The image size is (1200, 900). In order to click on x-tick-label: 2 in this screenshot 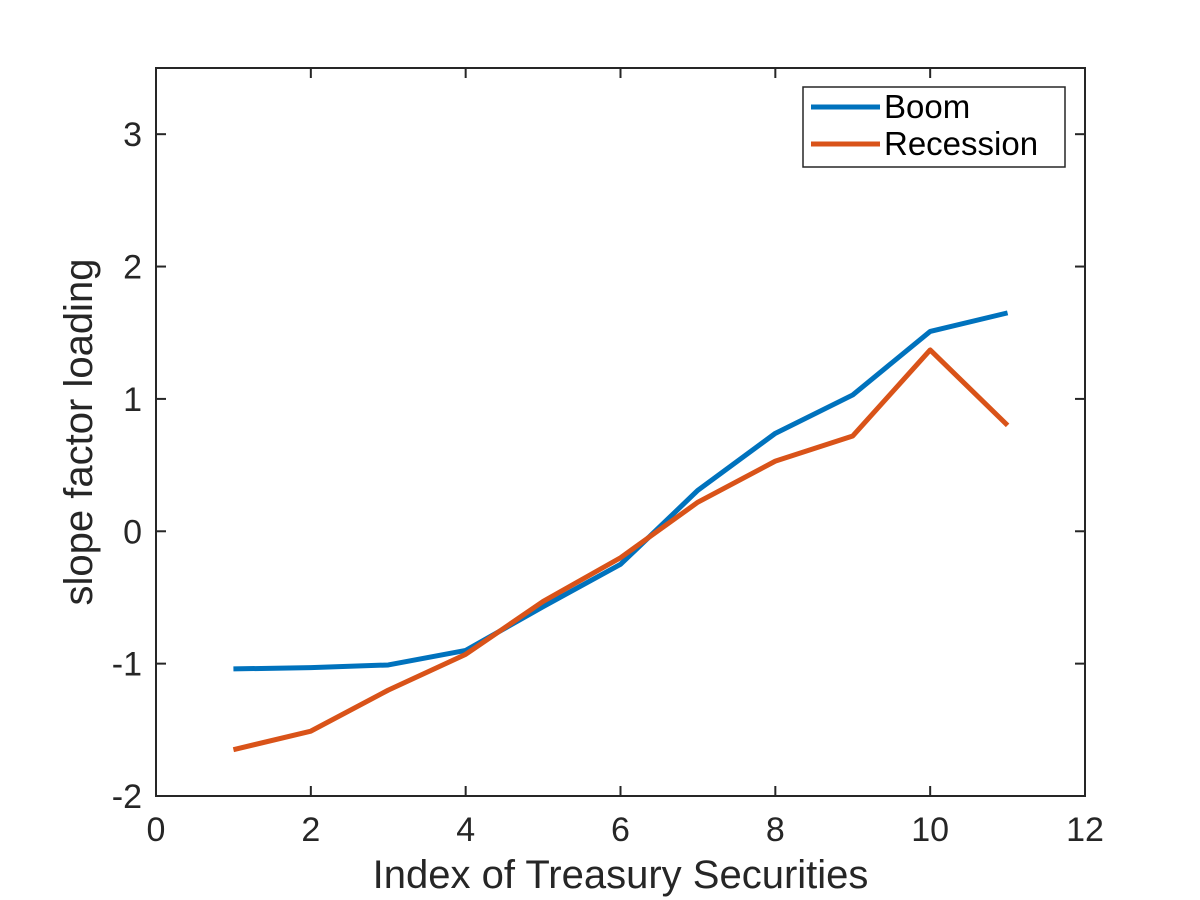, I will do `click(310, 830)`.